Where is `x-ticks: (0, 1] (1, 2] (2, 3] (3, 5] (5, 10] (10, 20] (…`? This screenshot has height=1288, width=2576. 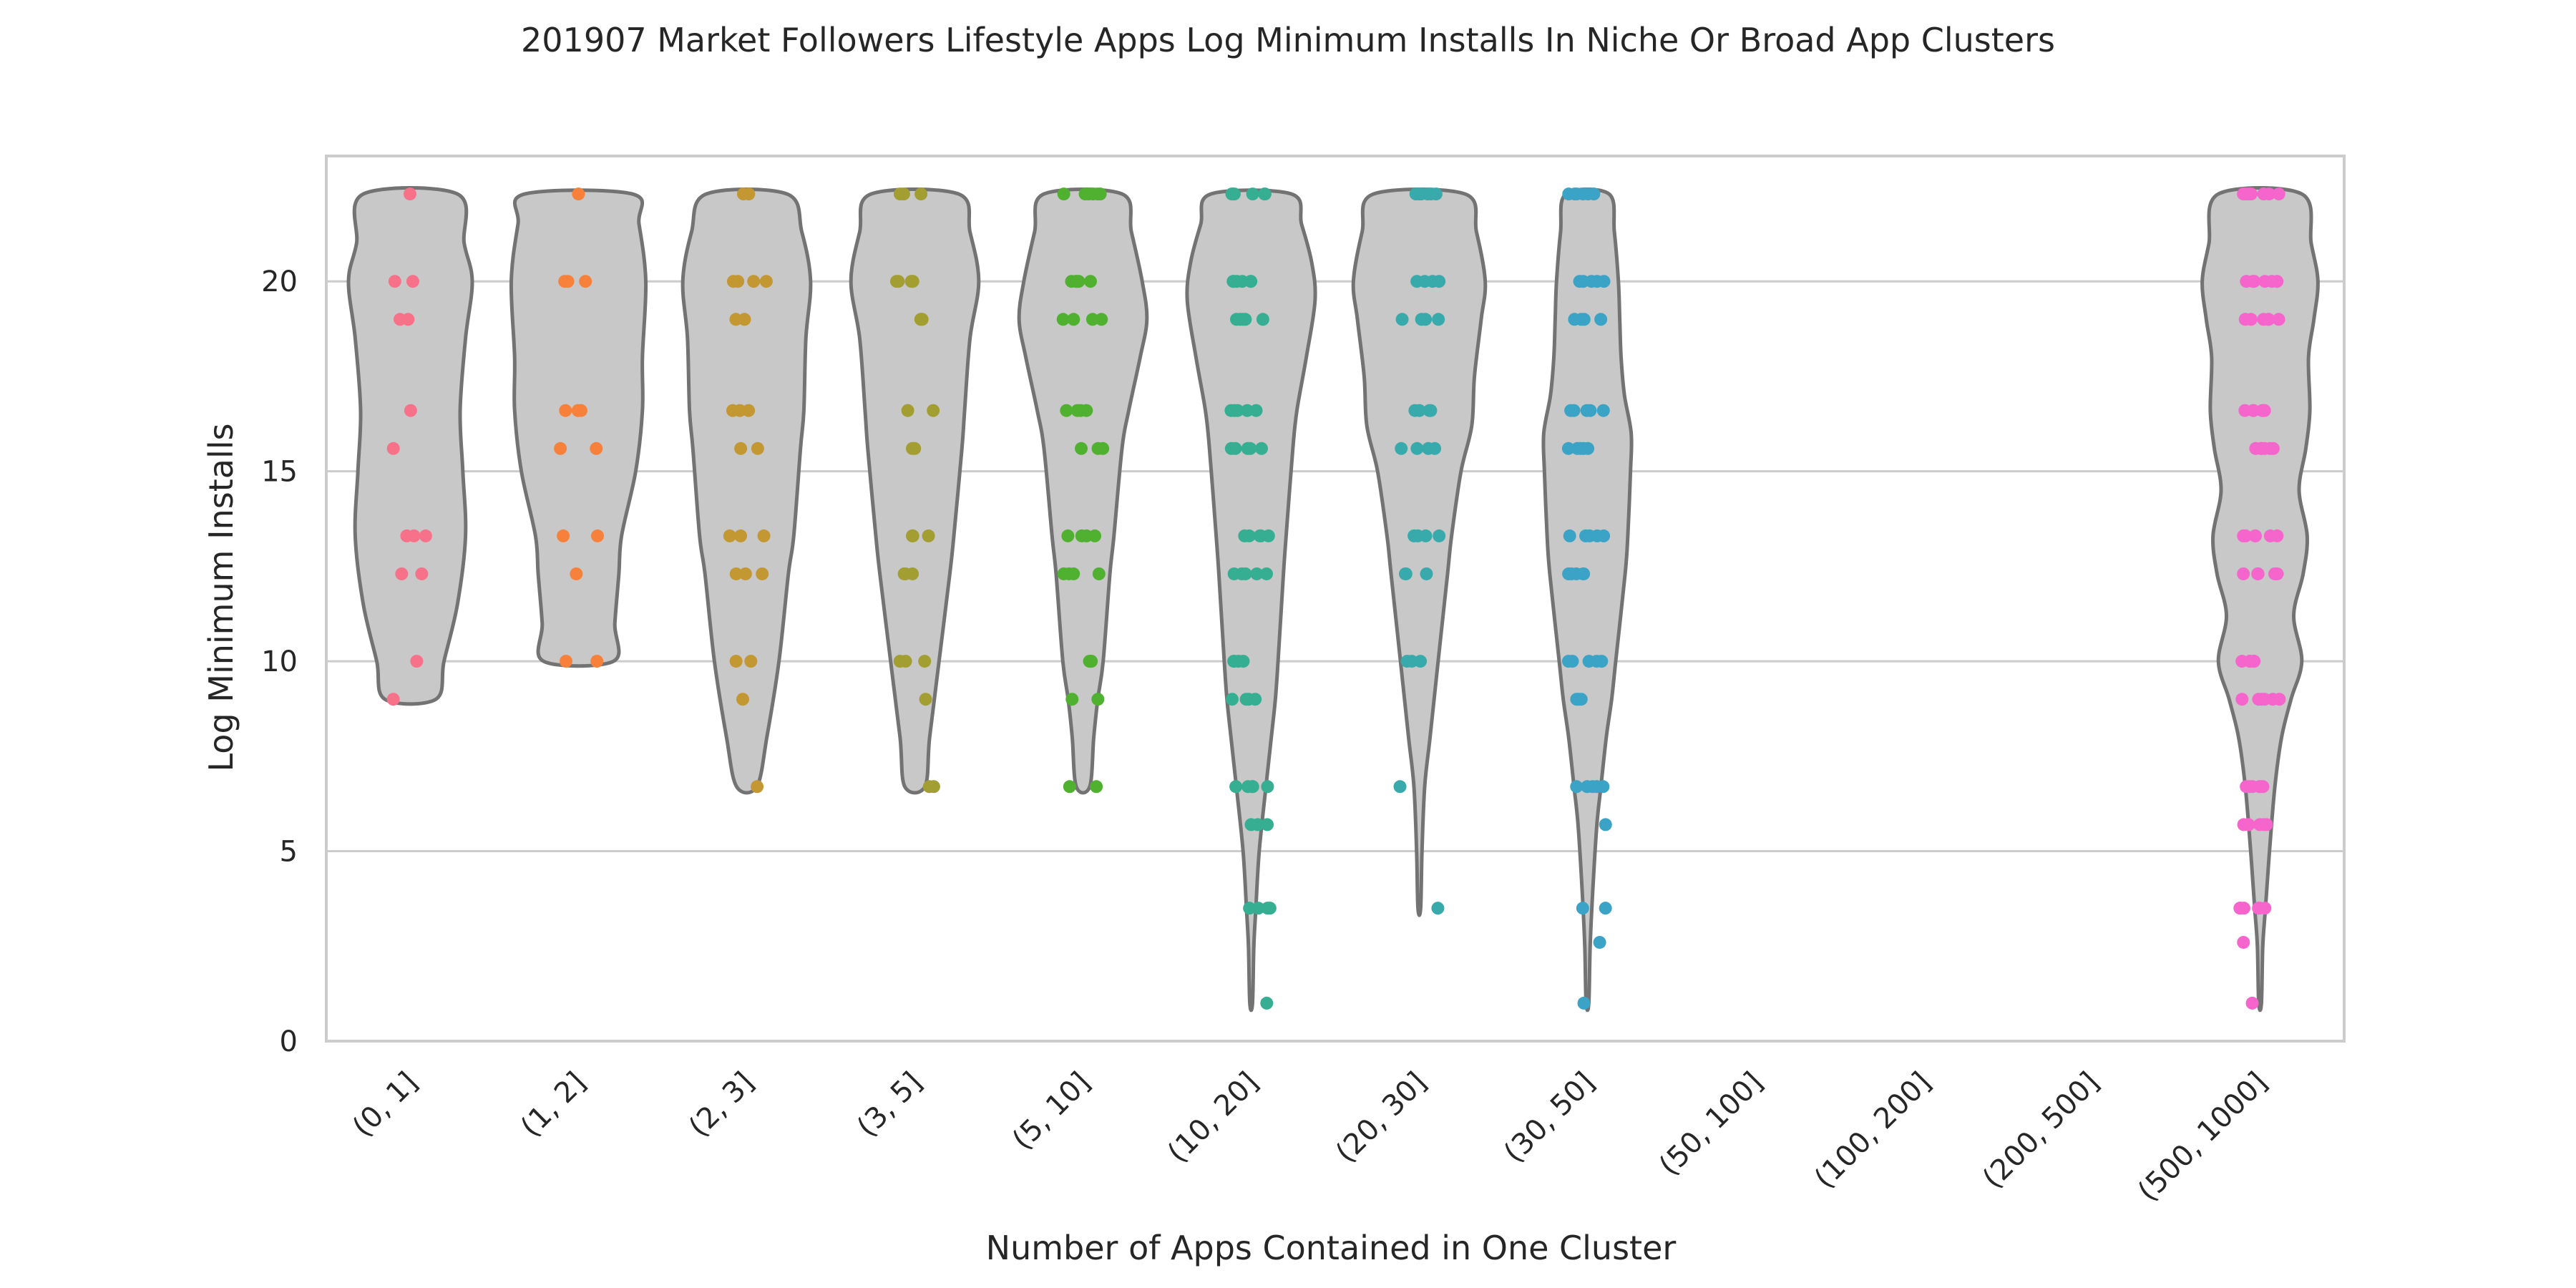 x-ticks: (0, 1] (1, 2] (2, 3] (3, 5] (5, 10] (10, 20] (… is located at coordinates (1310, 1137).